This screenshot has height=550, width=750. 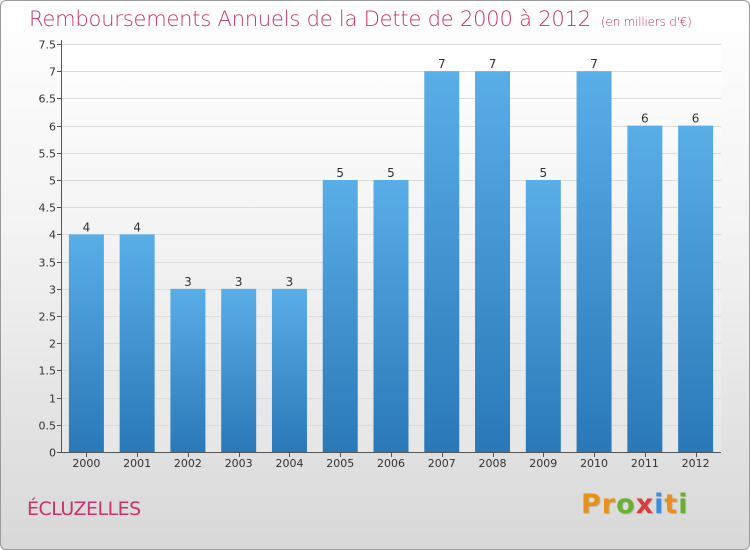 I want to click on x-tick-label: 2006, so click(x=391, y=463).